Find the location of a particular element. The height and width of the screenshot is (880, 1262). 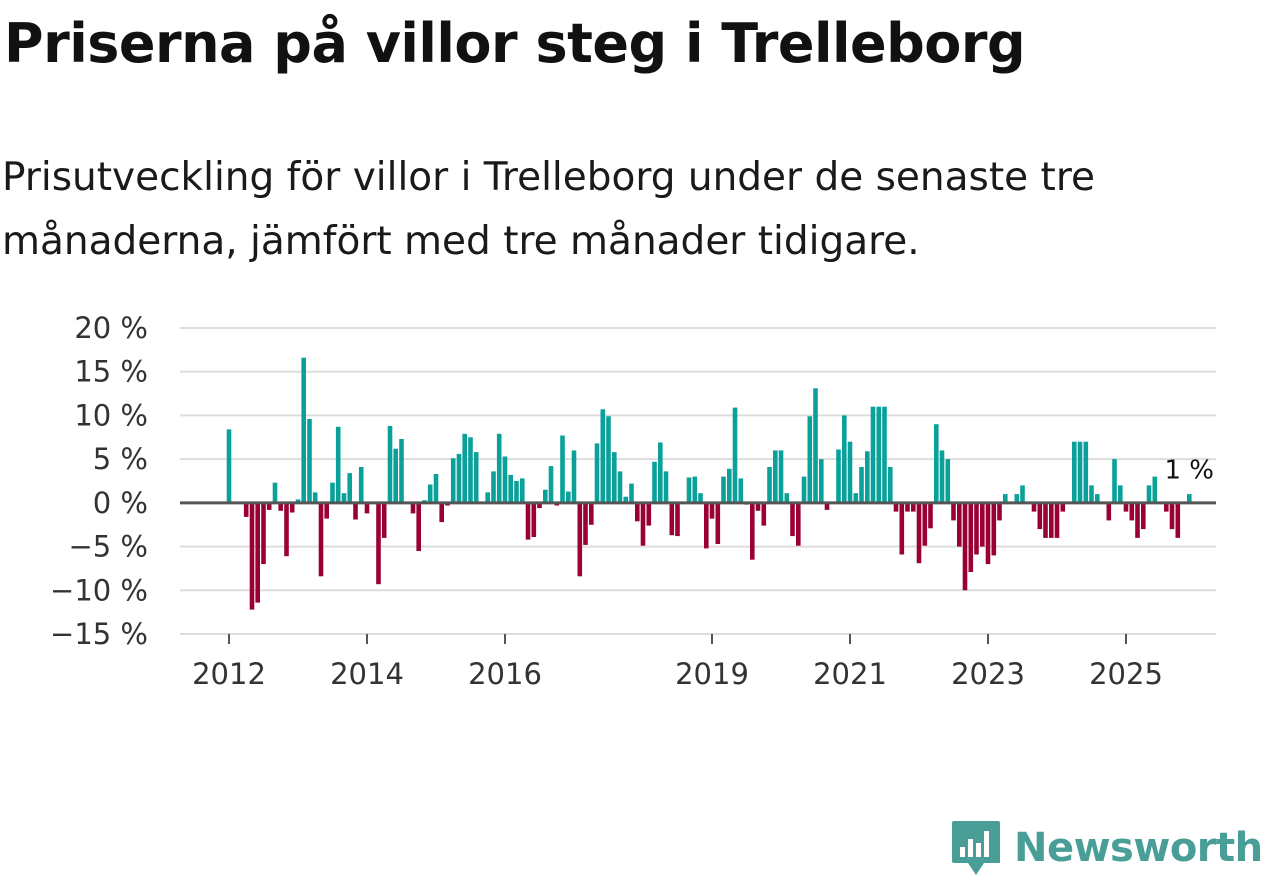

y-tick-label: −15 % is located at coordinates (99, 634).